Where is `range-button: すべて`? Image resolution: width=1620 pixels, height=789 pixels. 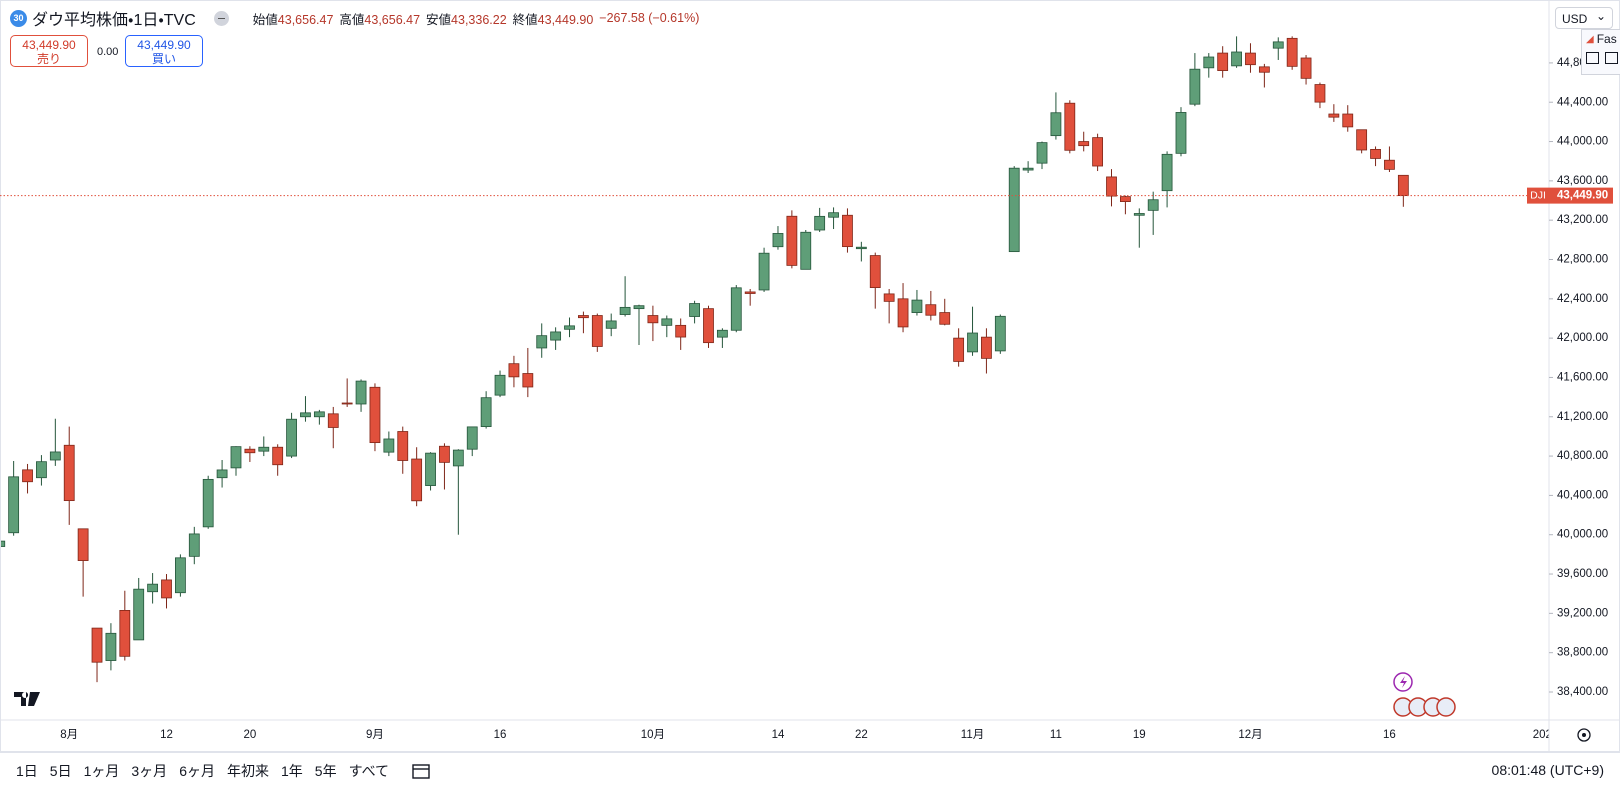 range-button: すべて is located at coordinates (369, 771).